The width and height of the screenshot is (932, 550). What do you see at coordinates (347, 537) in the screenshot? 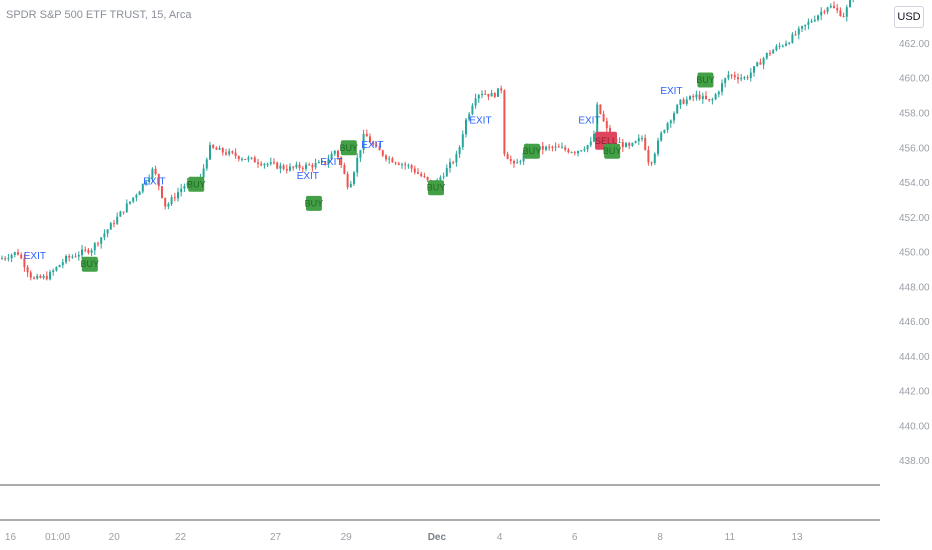
I see `time-tick-label: 29` at bounding box center [347, 537].